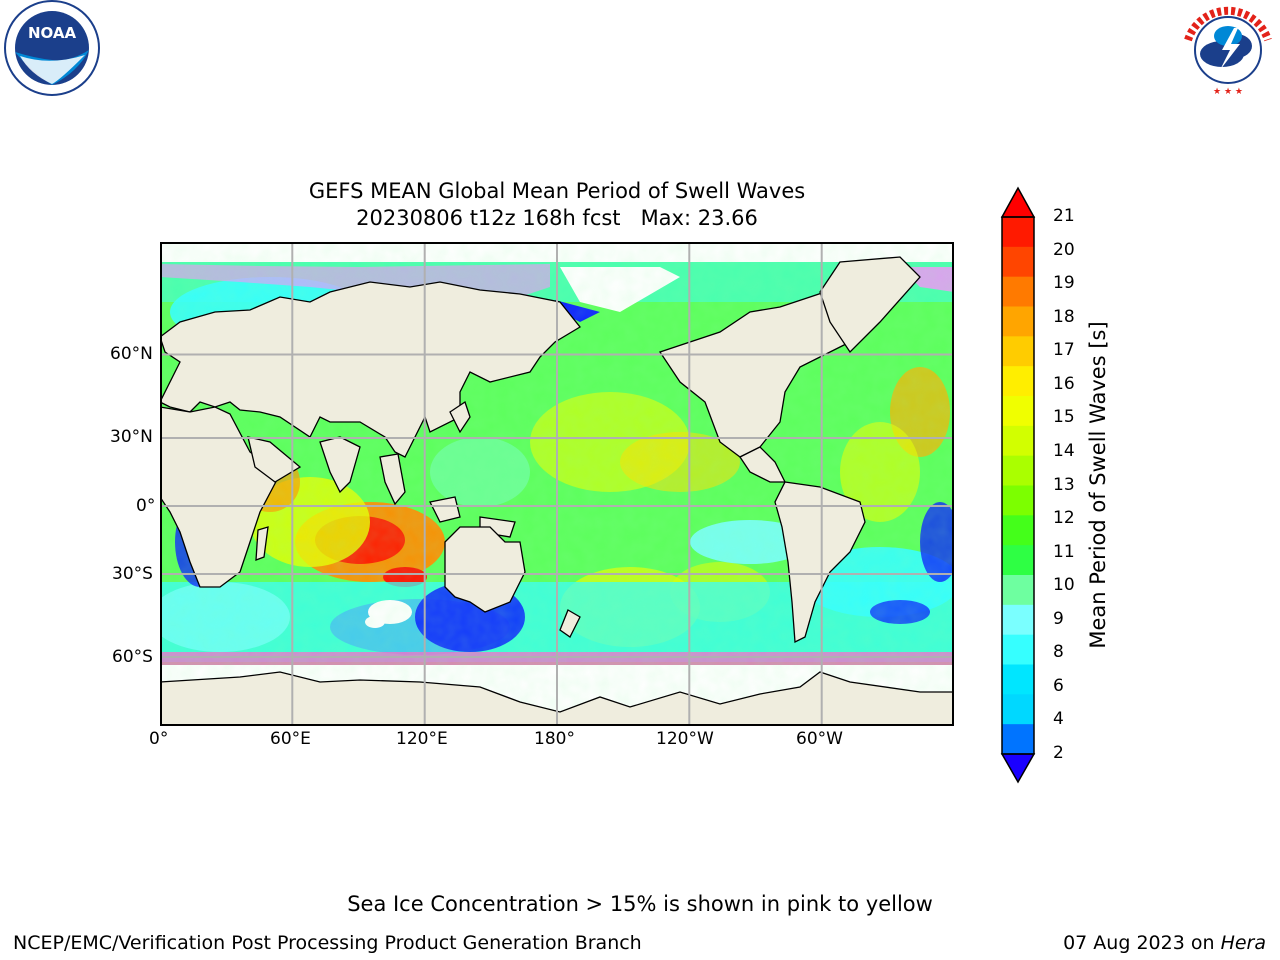 Image resolution: width=1280 pixels, height=960 pixels. I want to click on eurasia, so click(370, 369).